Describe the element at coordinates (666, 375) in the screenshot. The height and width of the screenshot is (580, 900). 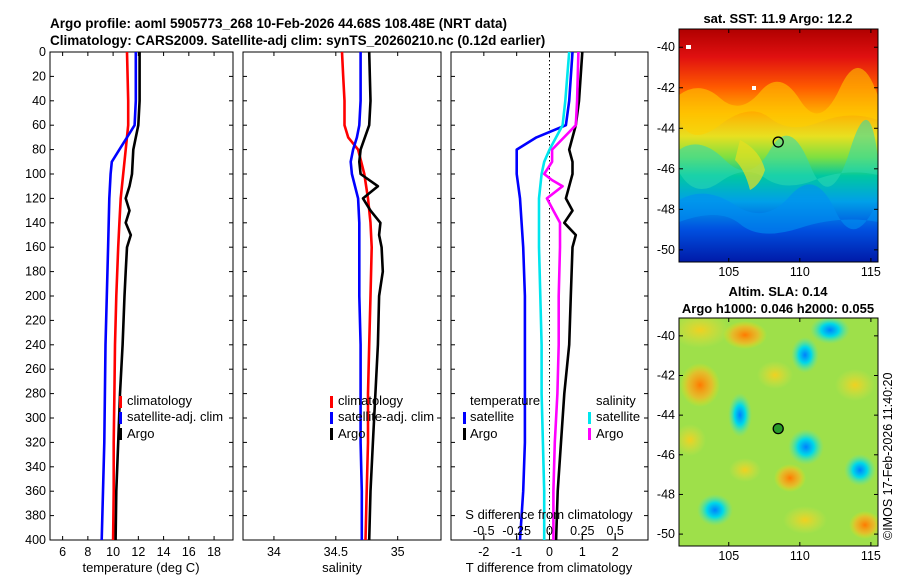
I see `map-y-tick-label: -42` at that location.